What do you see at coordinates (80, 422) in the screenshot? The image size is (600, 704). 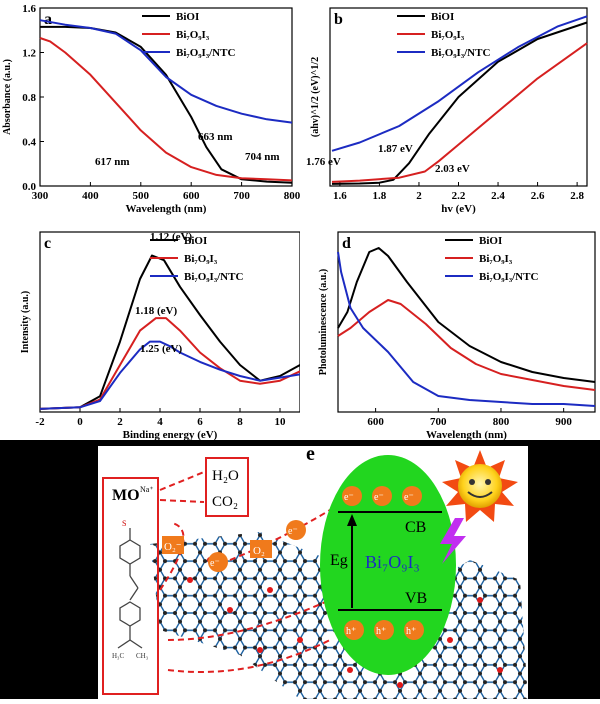 I see `x-tick-label: 0` at bounding box center [80, 422].